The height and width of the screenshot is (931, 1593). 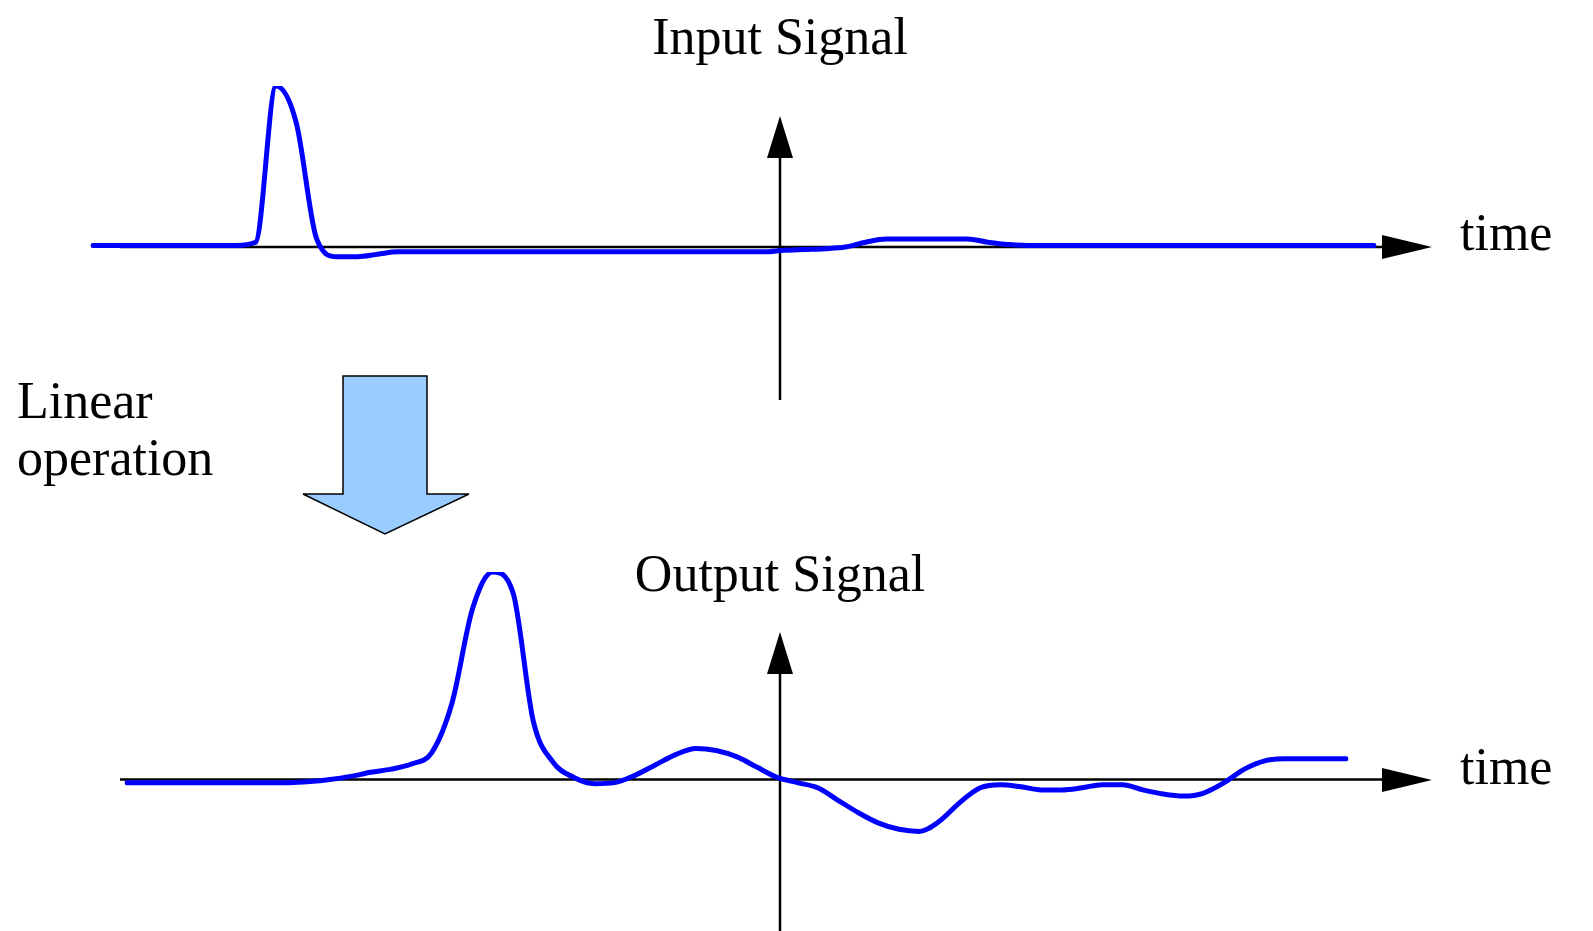 What do you see at coordinates (780, 37) in the screenshot?
I see `chart-title: Input Signal` at bounding box center [780, 37].